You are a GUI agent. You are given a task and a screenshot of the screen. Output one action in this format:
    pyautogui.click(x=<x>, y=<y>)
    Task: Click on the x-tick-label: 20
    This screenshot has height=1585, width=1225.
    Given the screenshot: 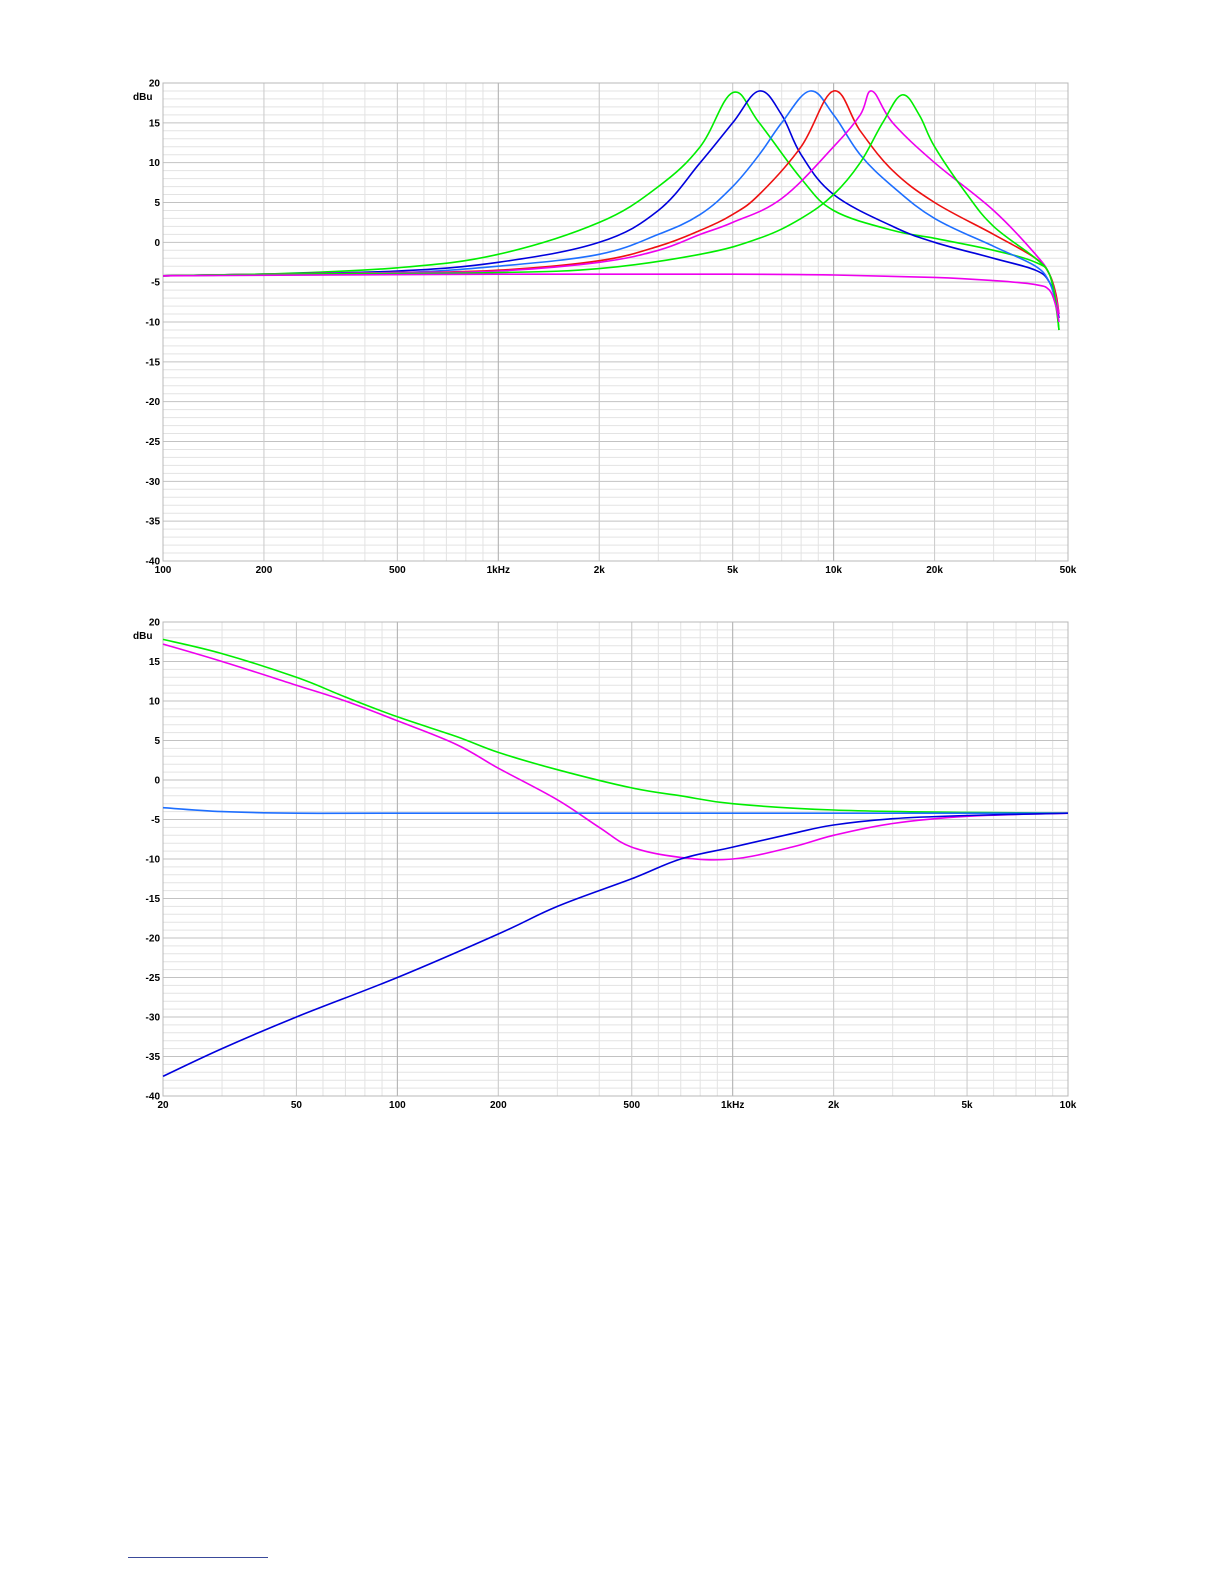 What is the action you would take?
    pyautogui.click(x=163, y=1105)
    